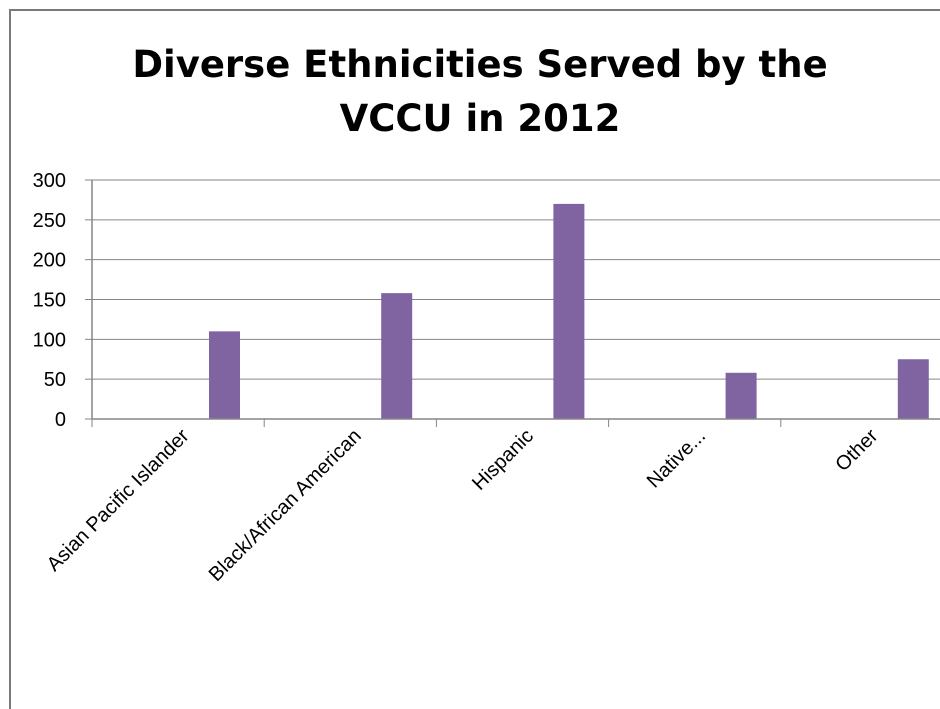 The image size is (940, 709). I want to click on x-tick-label: Other, so click(856, 450).